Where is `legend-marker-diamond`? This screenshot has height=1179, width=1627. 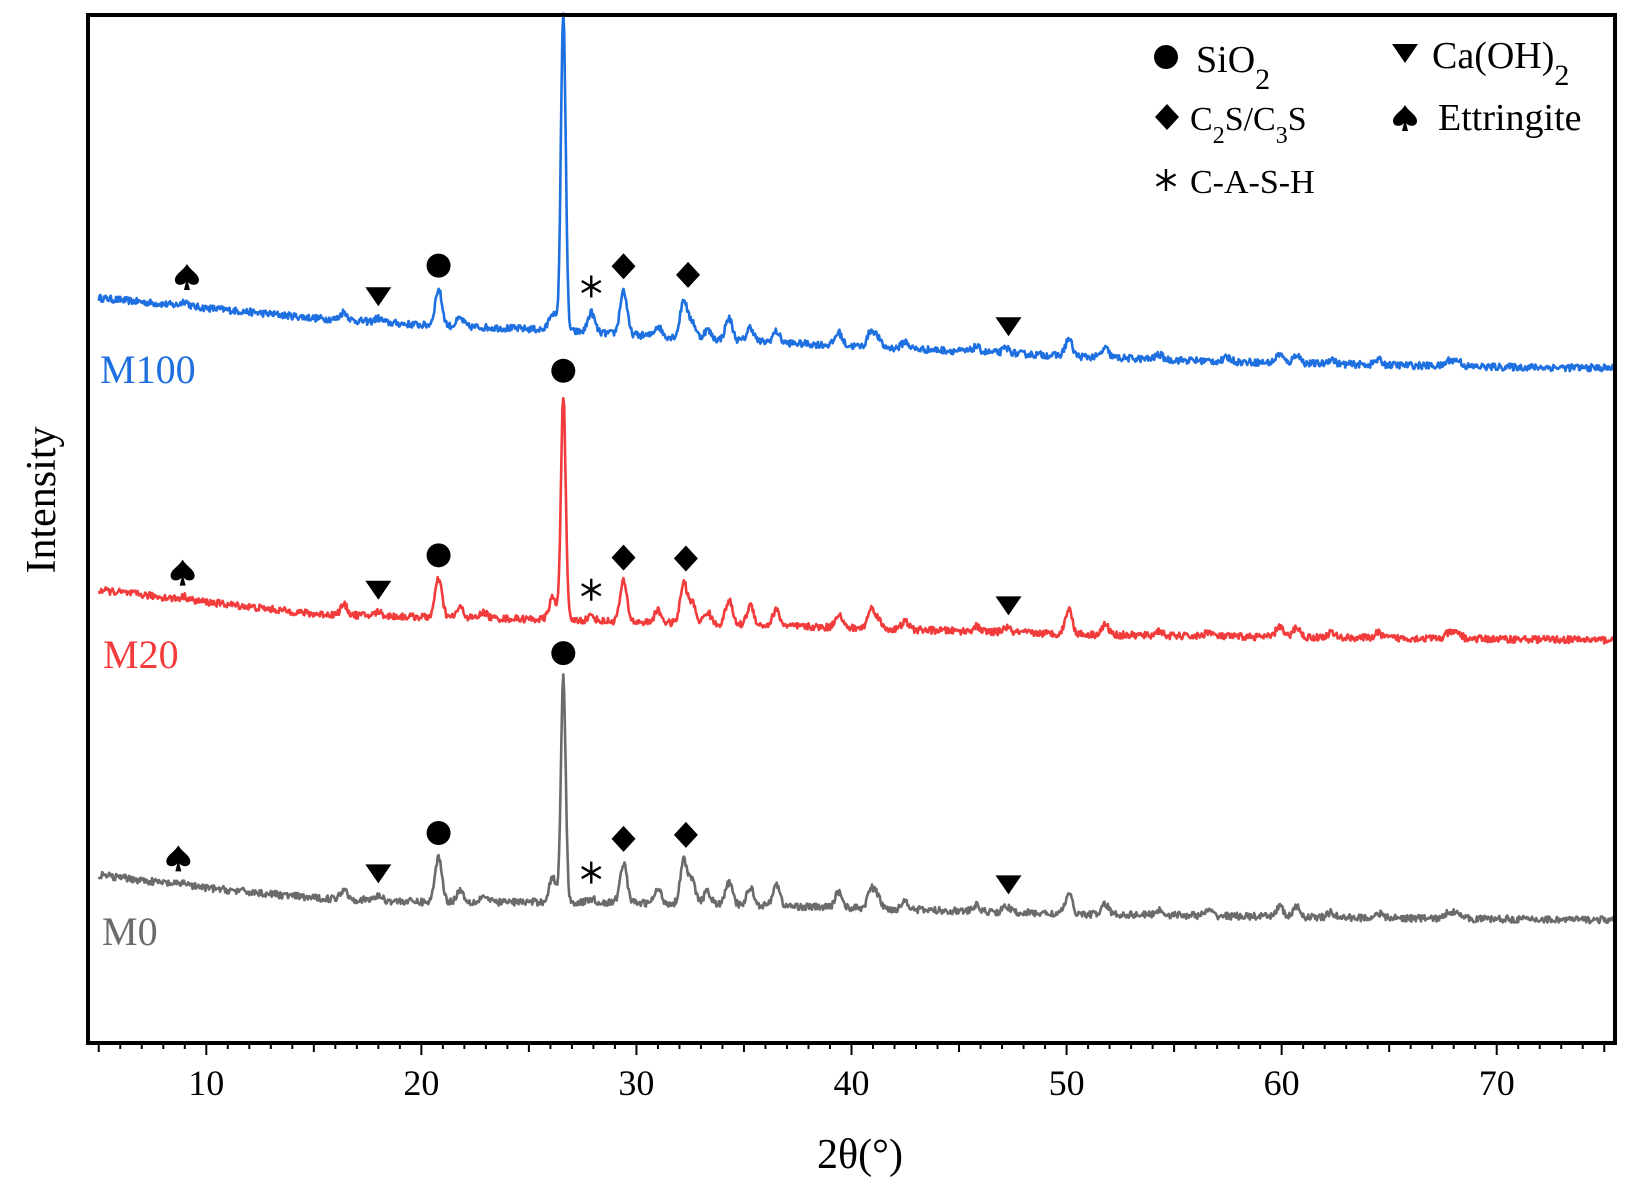 legend-marker-diamond is located at coordinates (1167, 117).